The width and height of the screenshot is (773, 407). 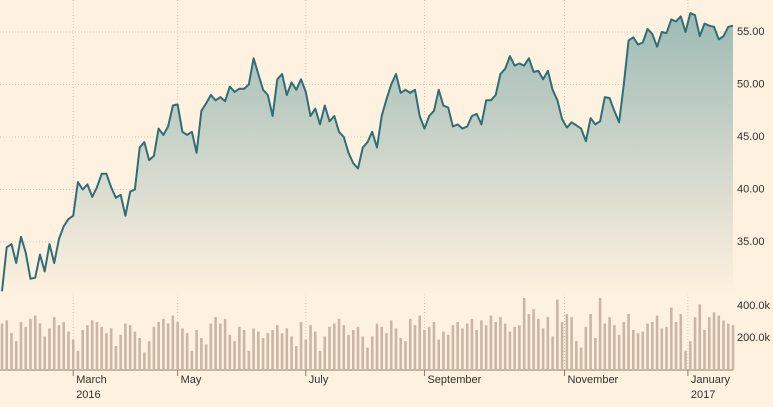 I want to click on x-tick-year: 2016, so click(x=88, y=395).